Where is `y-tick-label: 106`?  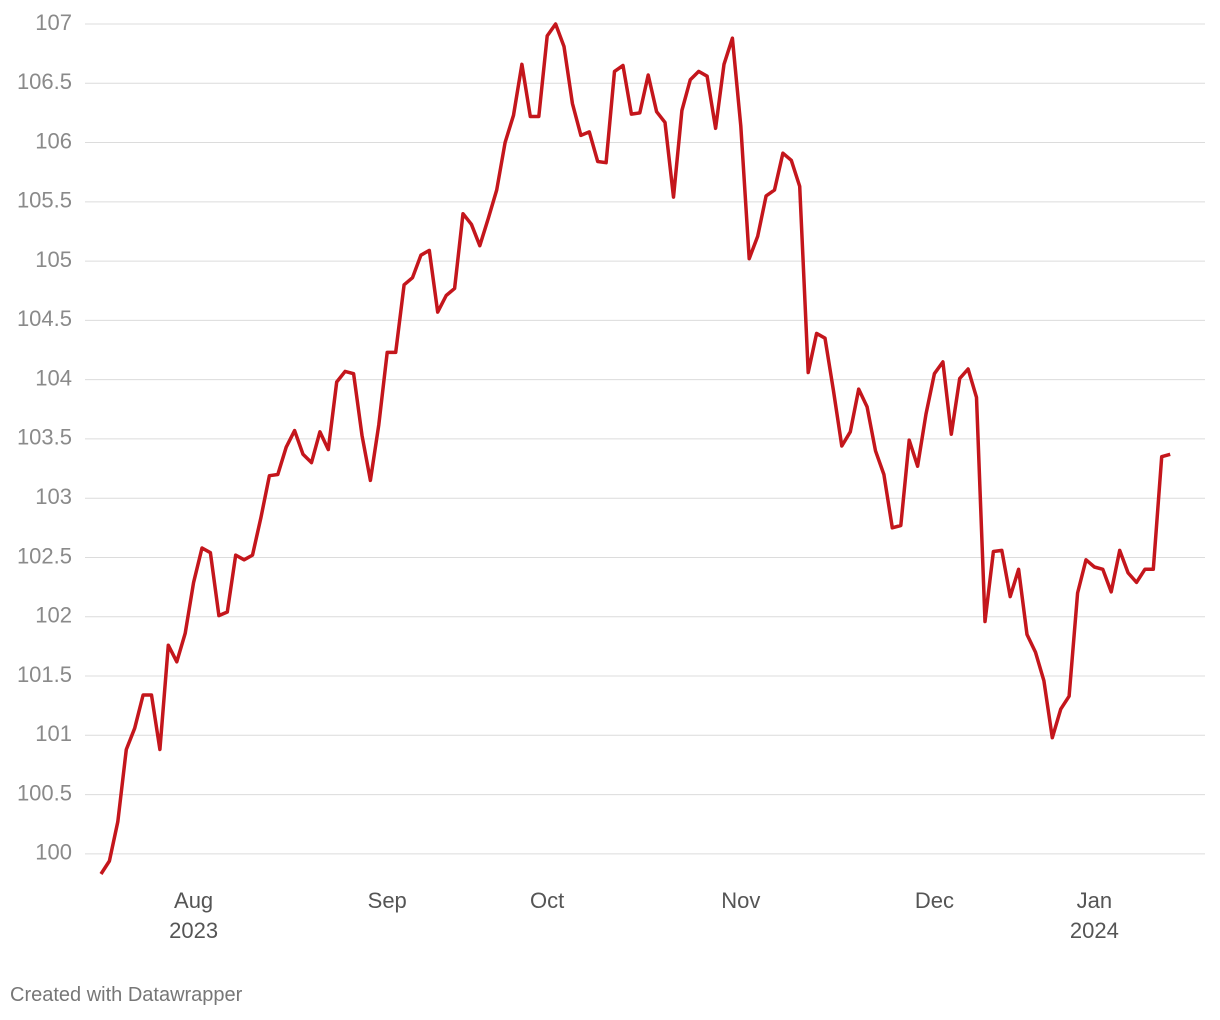 y-tick-label: 106 is located at coordinates (53, 140).